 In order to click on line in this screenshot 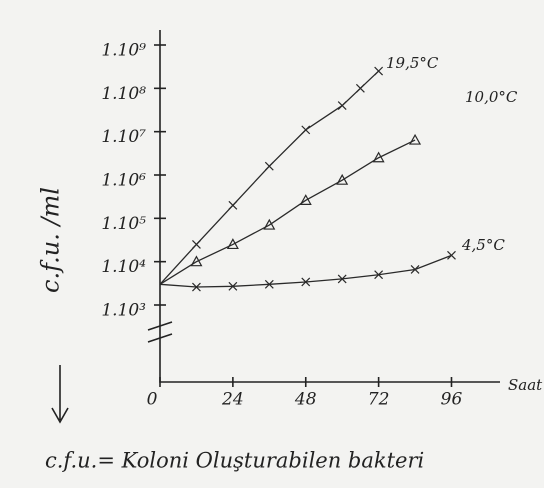, I will do `click(287, 212)`.